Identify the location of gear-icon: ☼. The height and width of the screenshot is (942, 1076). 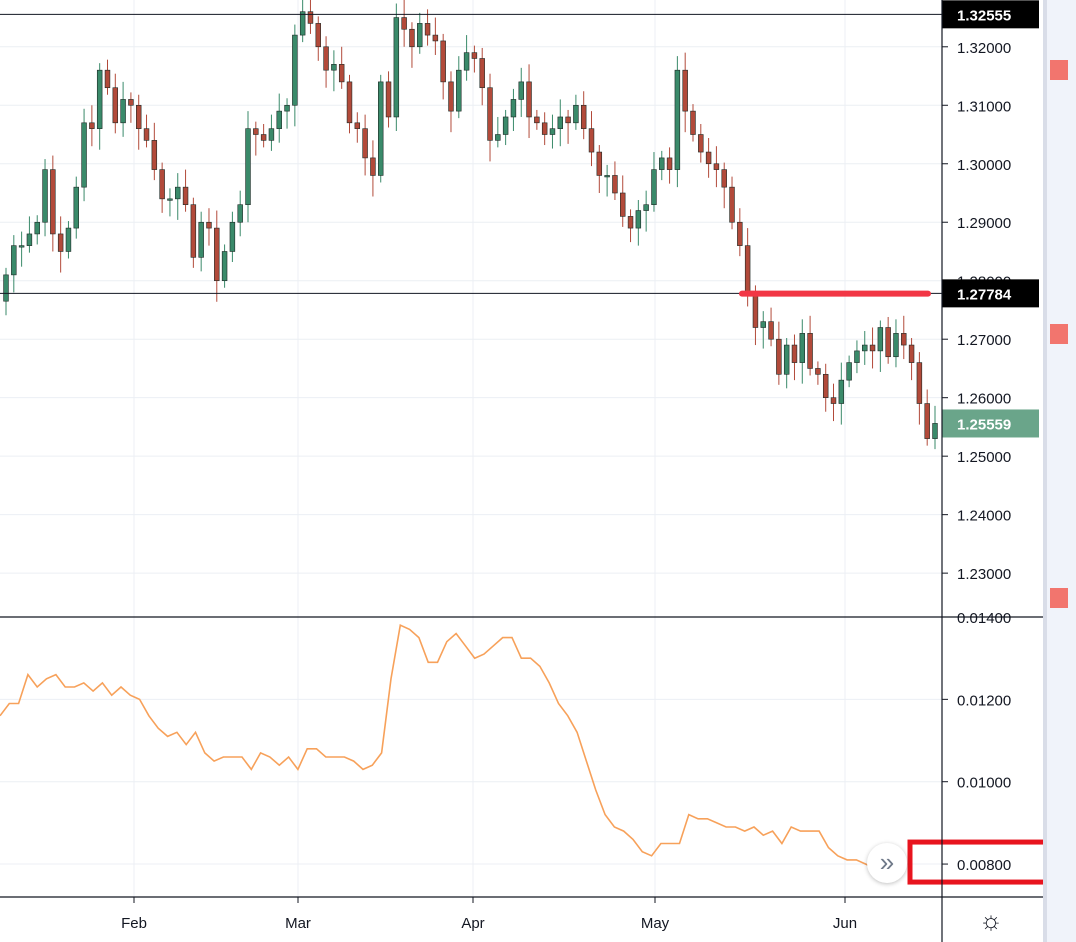
(991, 920).